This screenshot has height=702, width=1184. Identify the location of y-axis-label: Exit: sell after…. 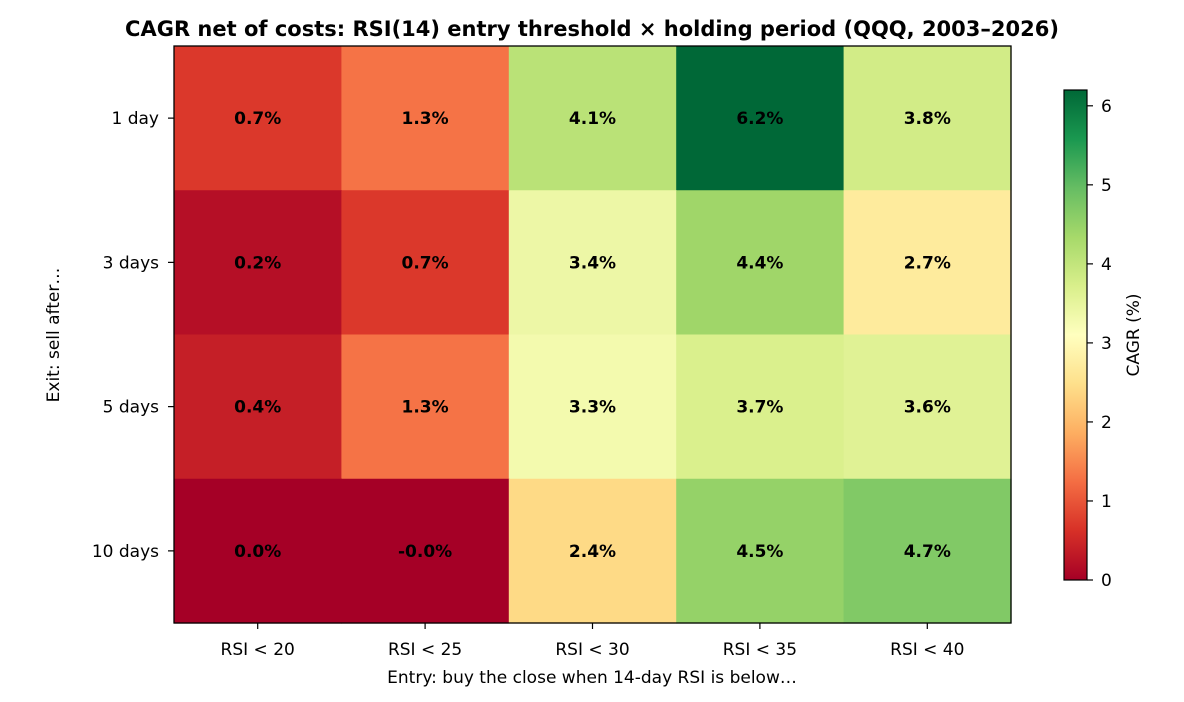
(54, 335).